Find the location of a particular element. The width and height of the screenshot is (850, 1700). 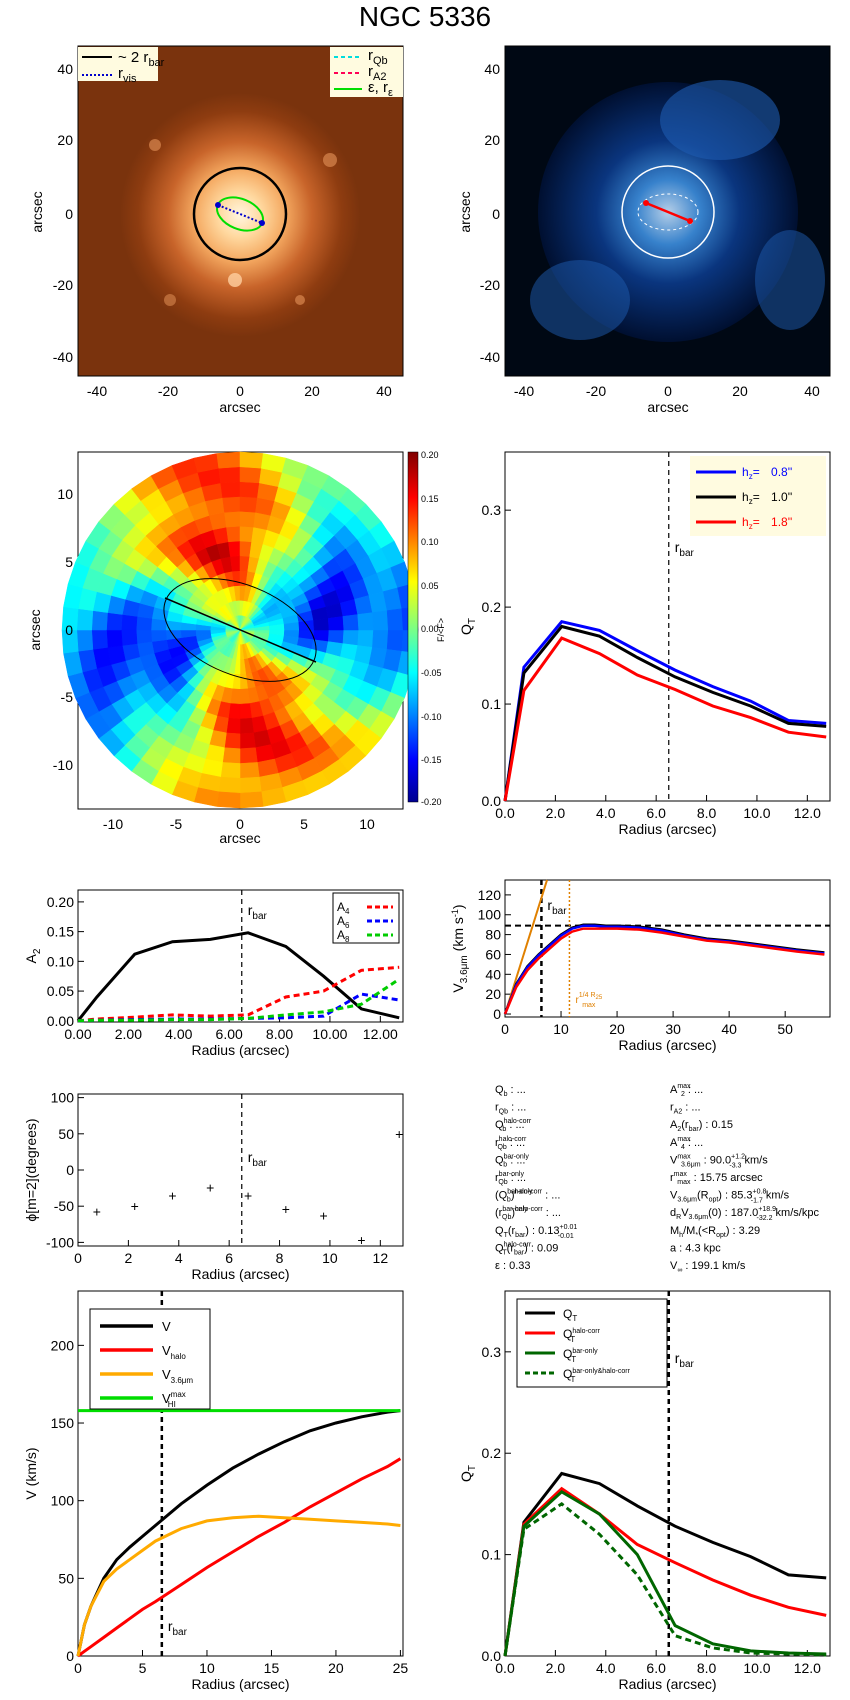

ylabel-image: arcsec is located at coordinates (37, 211).